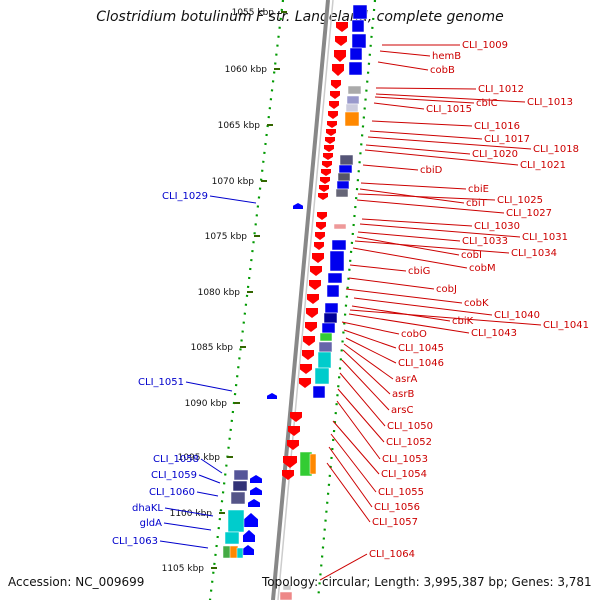  What do you see at coordinates (174, 475) in the screenshot?
I see `gene-label: CLI_1059` at bounding box center [174, 475].